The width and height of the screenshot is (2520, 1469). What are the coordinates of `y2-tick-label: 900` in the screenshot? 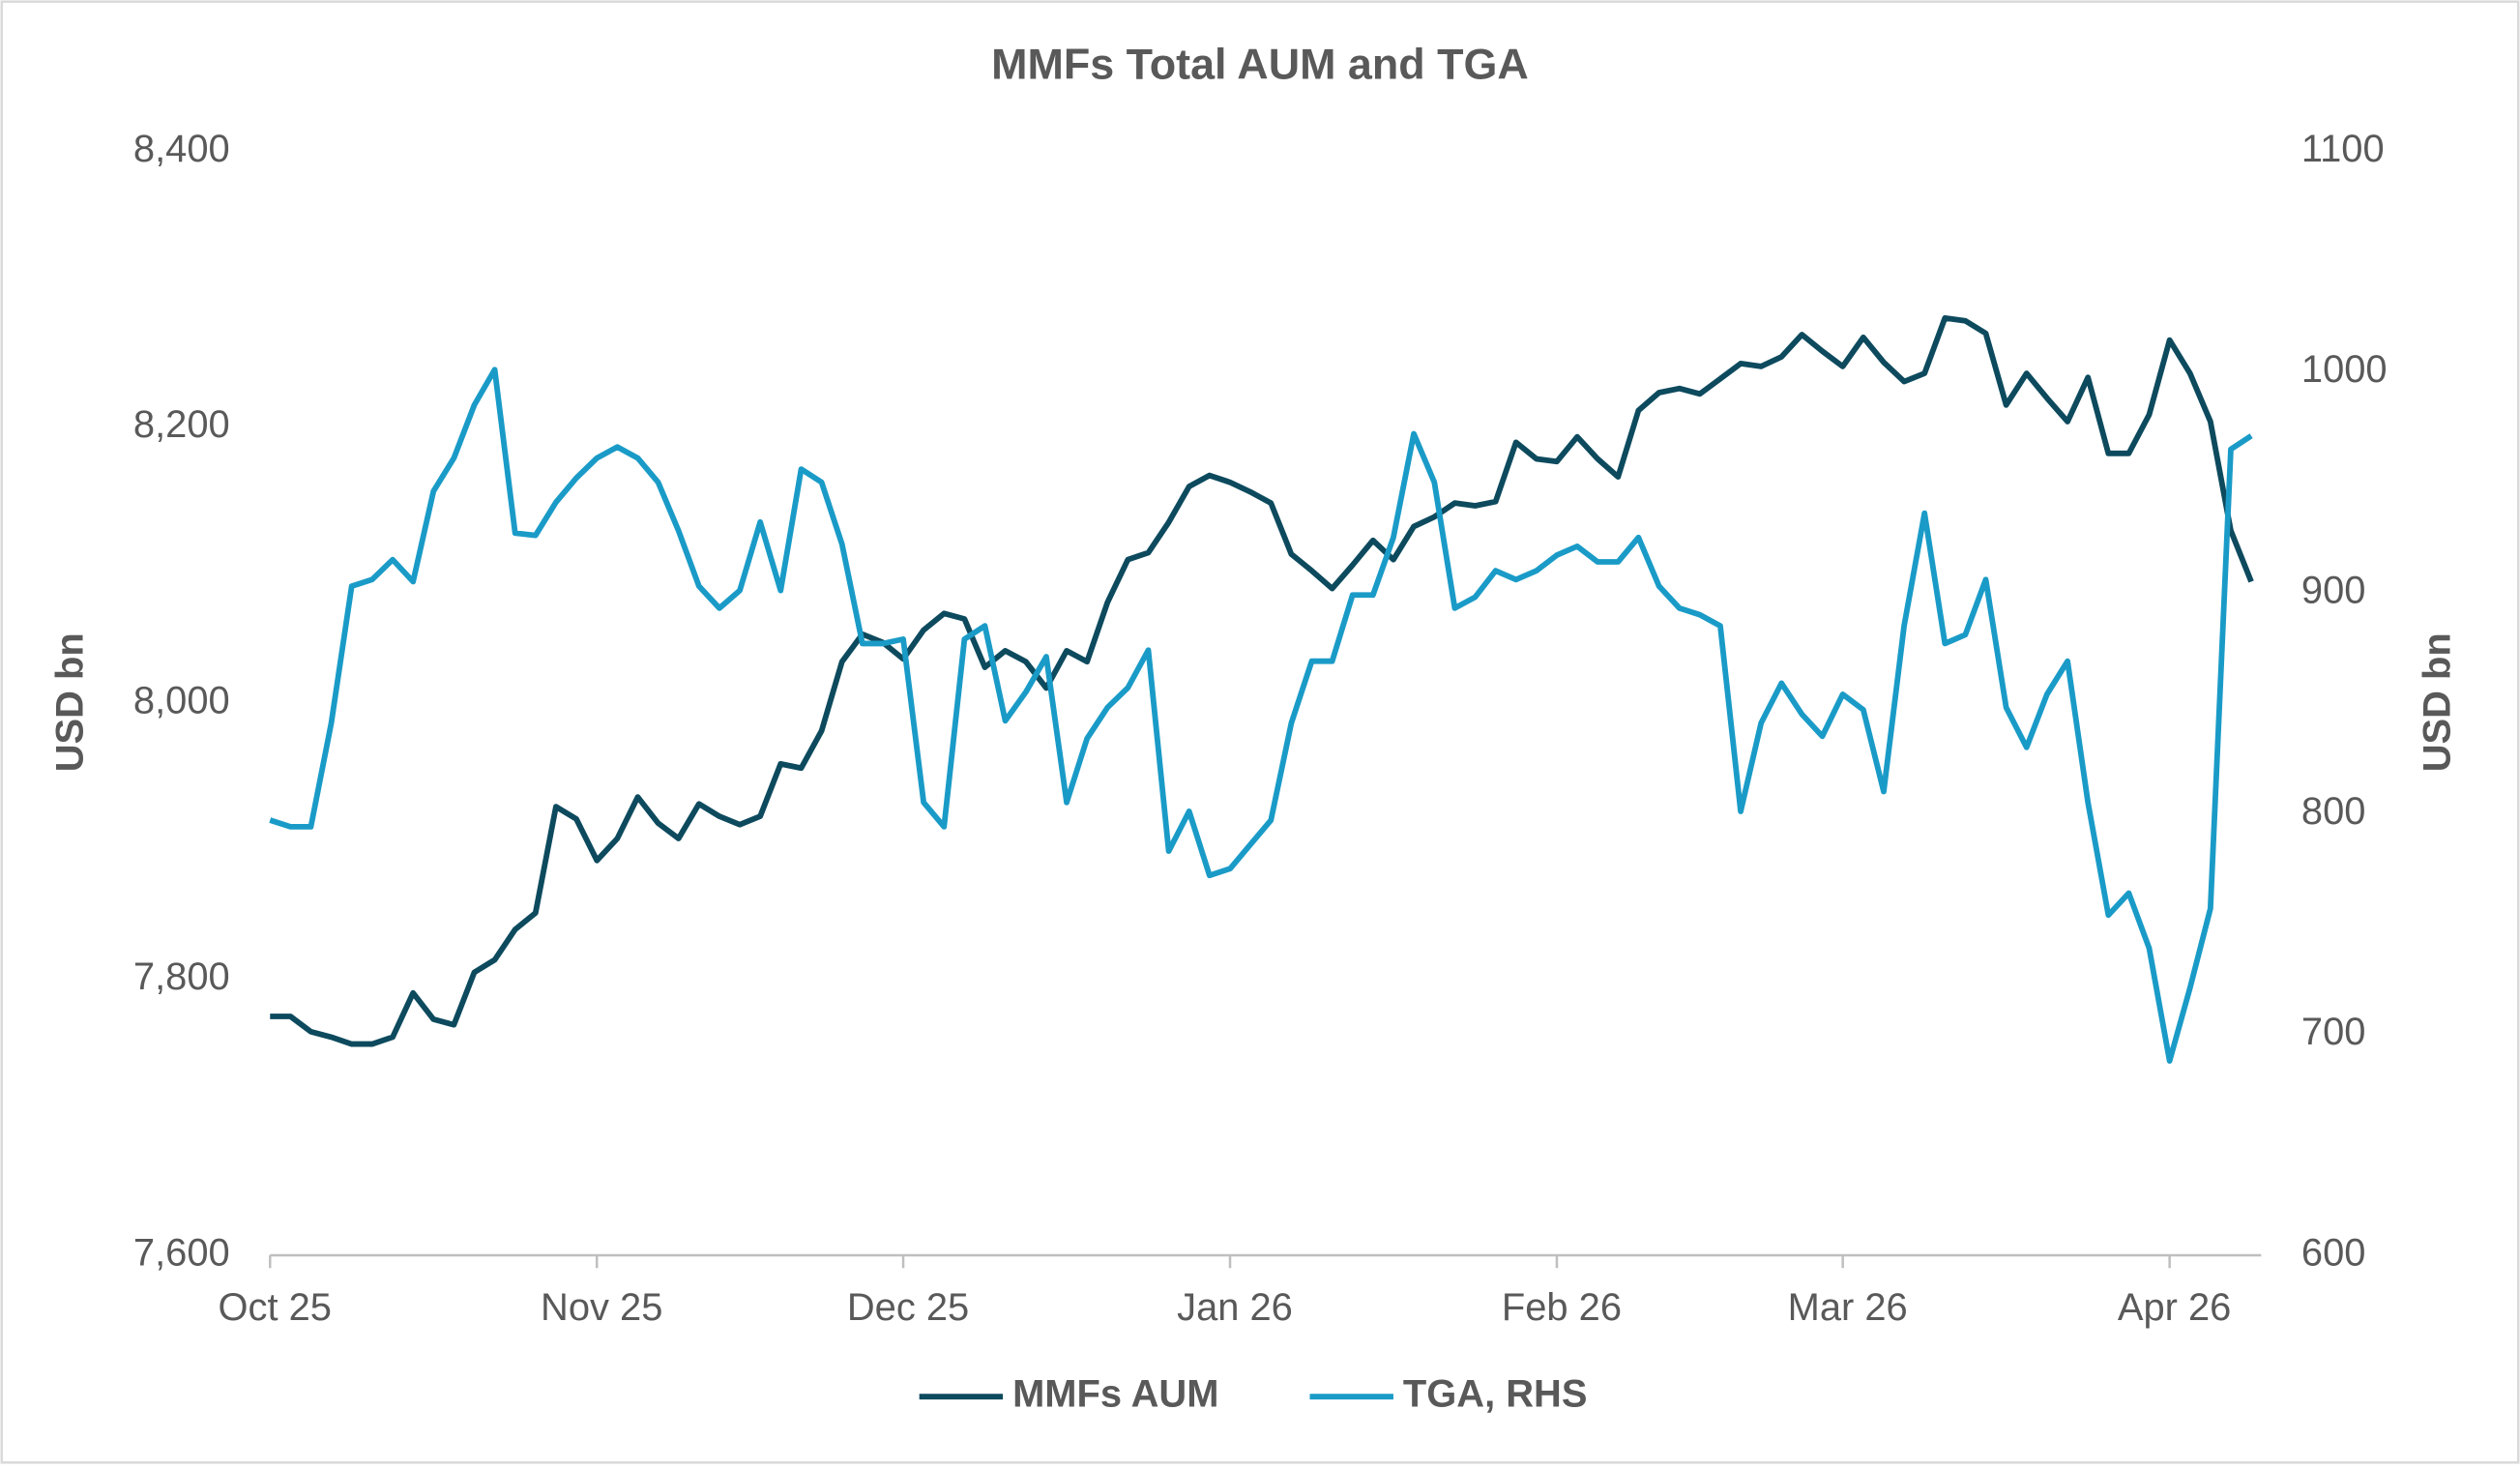 It's located at (2334, 590).